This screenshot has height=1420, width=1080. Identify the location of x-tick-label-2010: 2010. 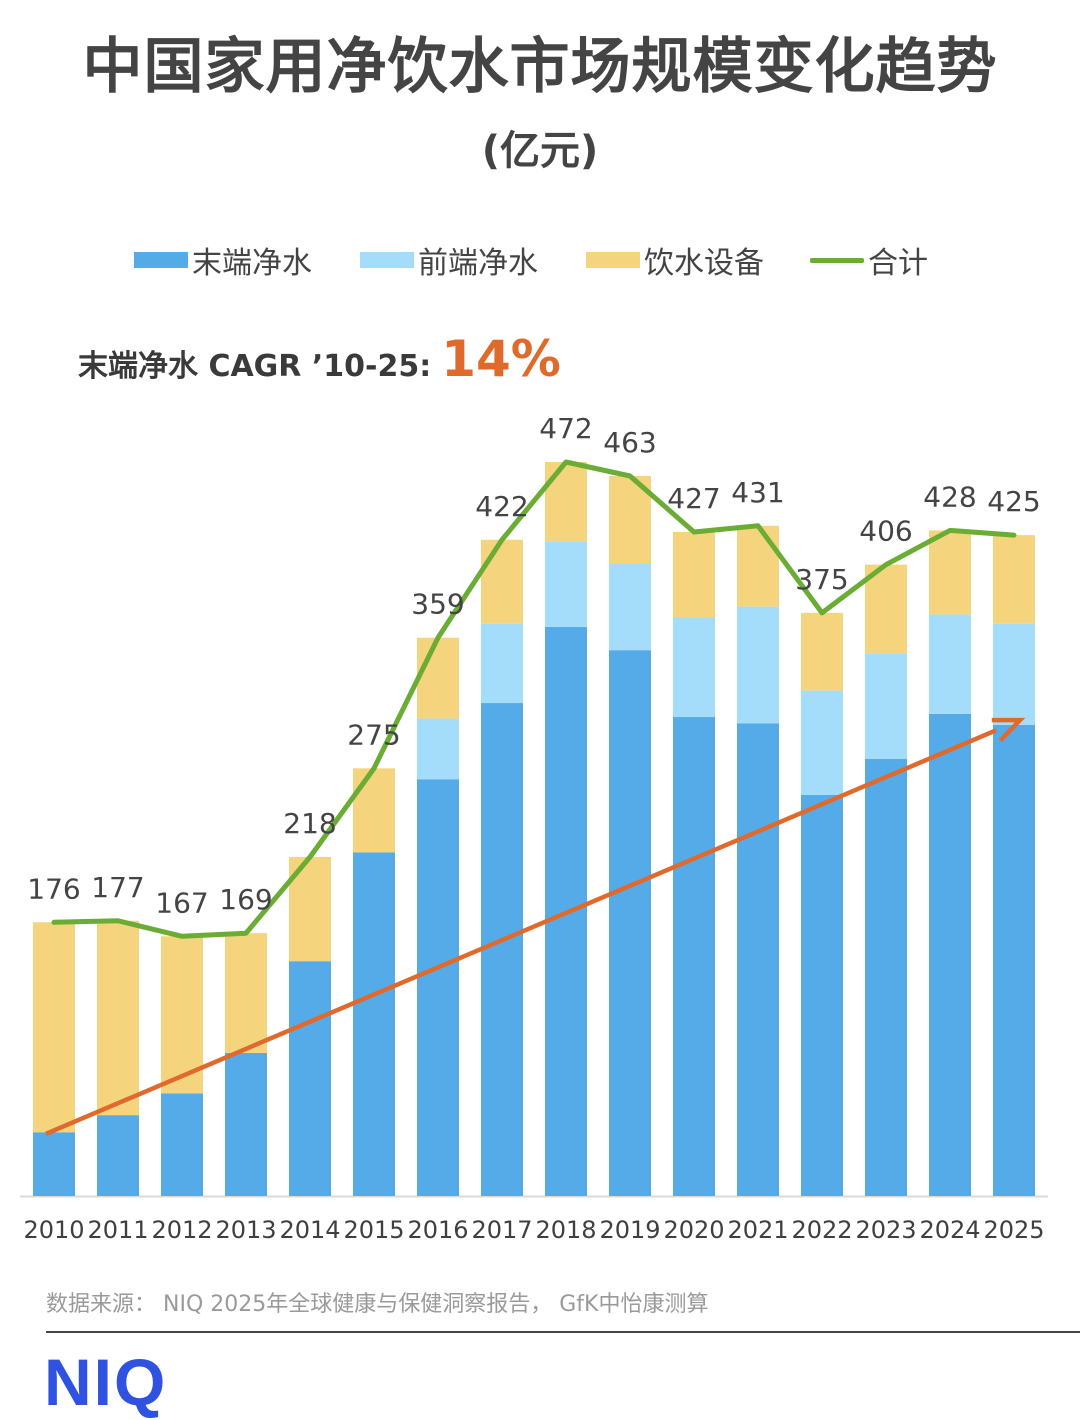
(53, 1230).